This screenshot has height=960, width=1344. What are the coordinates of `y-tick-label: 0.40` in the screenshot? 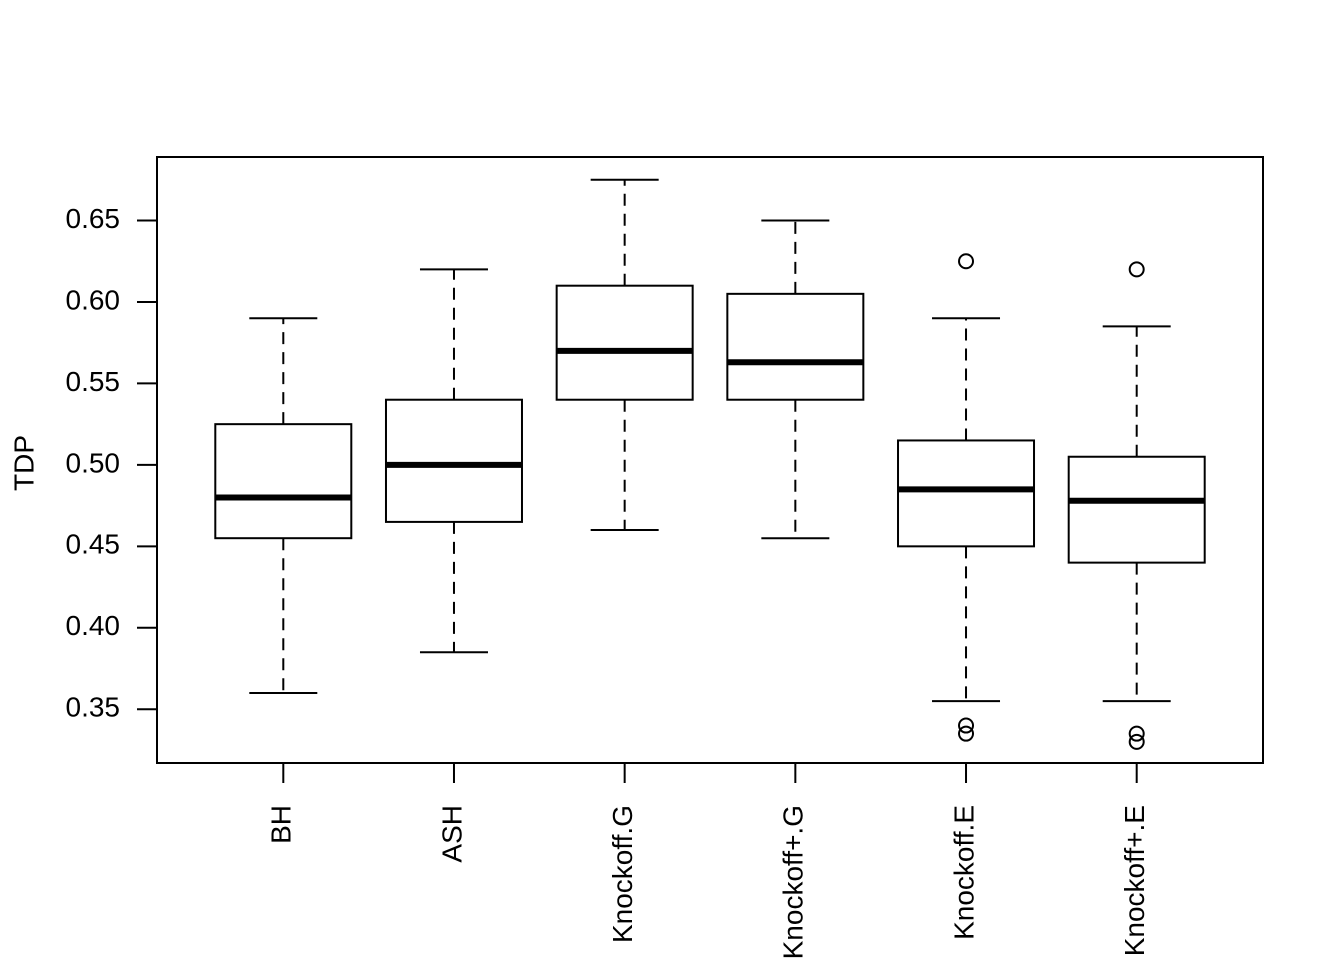 It's located at (93, 625).